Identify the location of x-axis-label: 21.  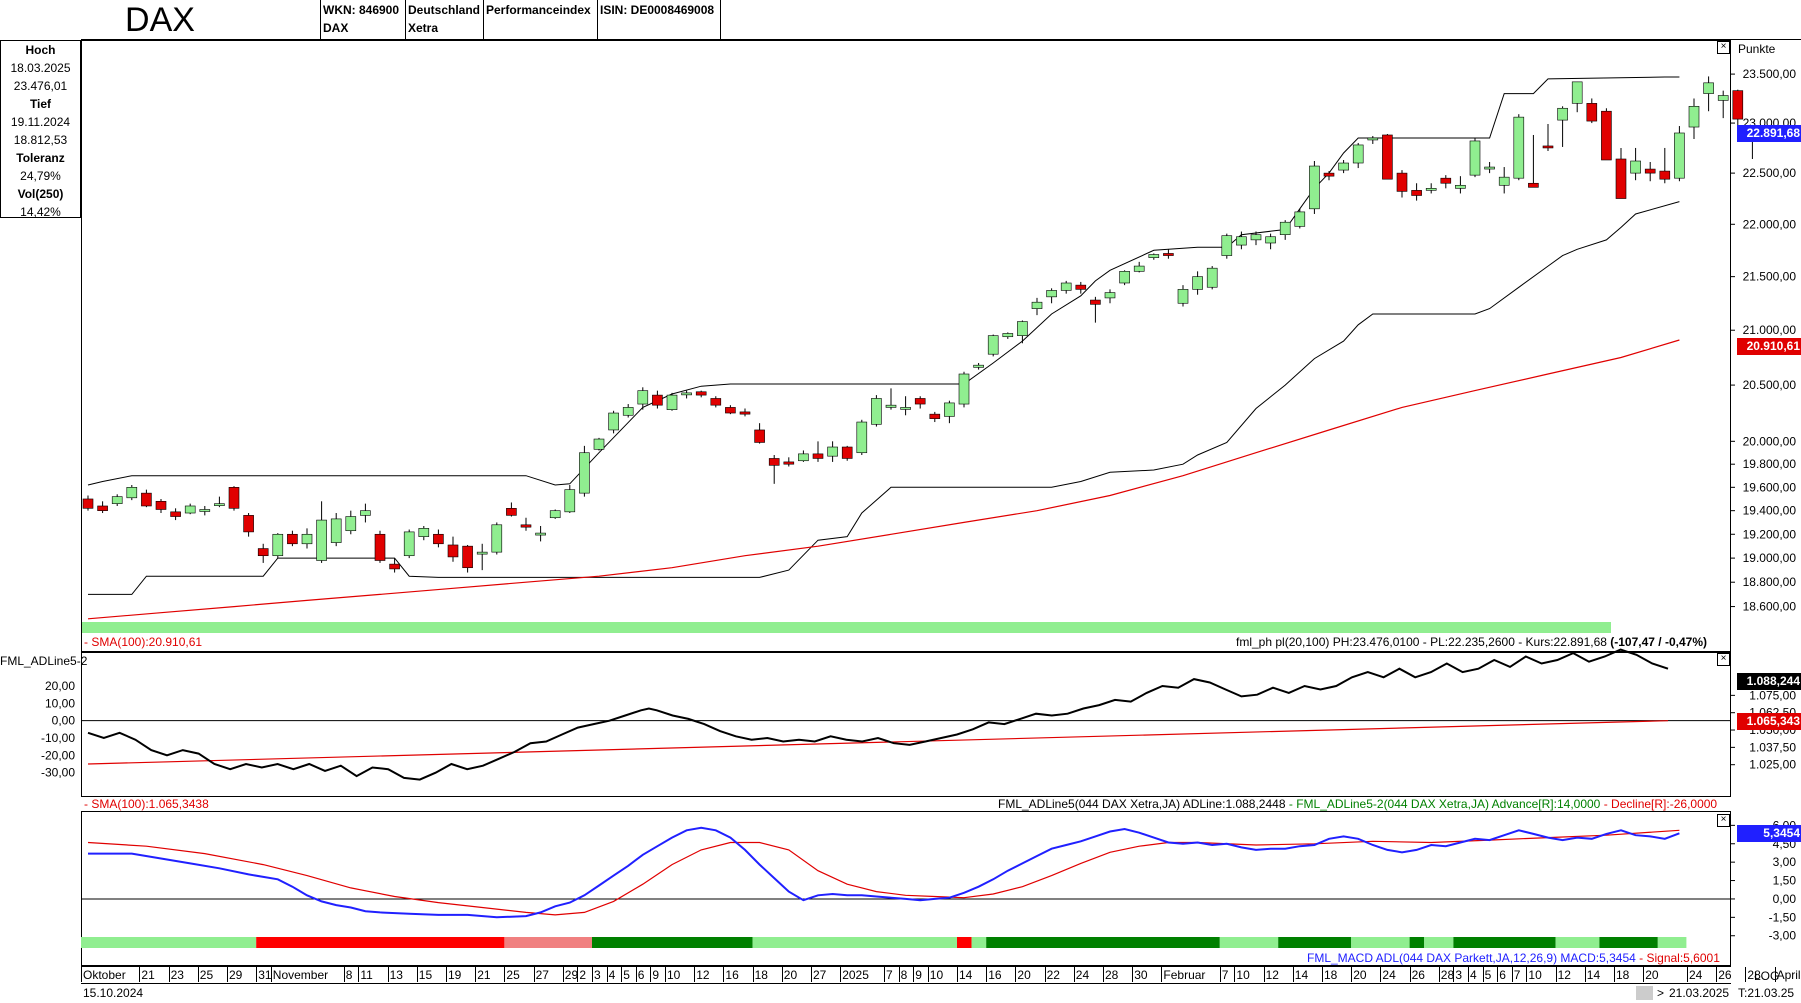
(148, 975).